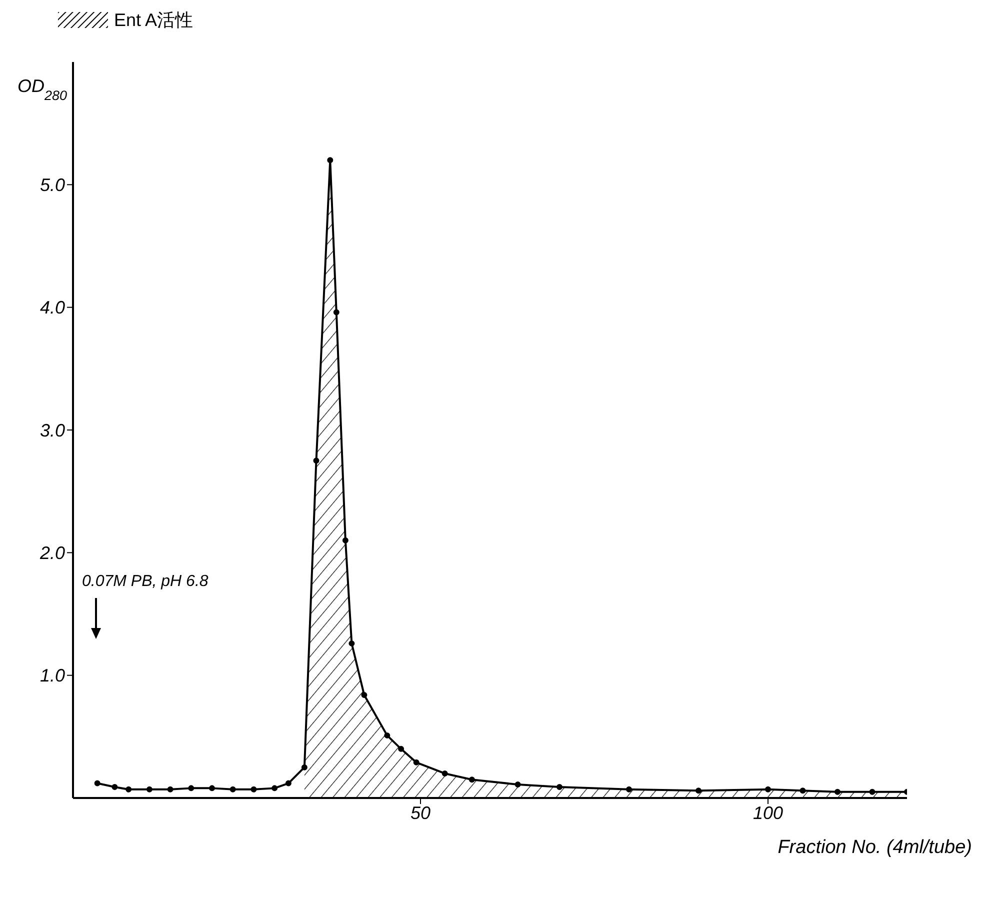 The height and width of the screenshot is (907, 985). What do you see at coordinates (42, 89) in the screenshot?
I see `y-axis-title: OD$_{280}$` at bounding box center [42, 89].